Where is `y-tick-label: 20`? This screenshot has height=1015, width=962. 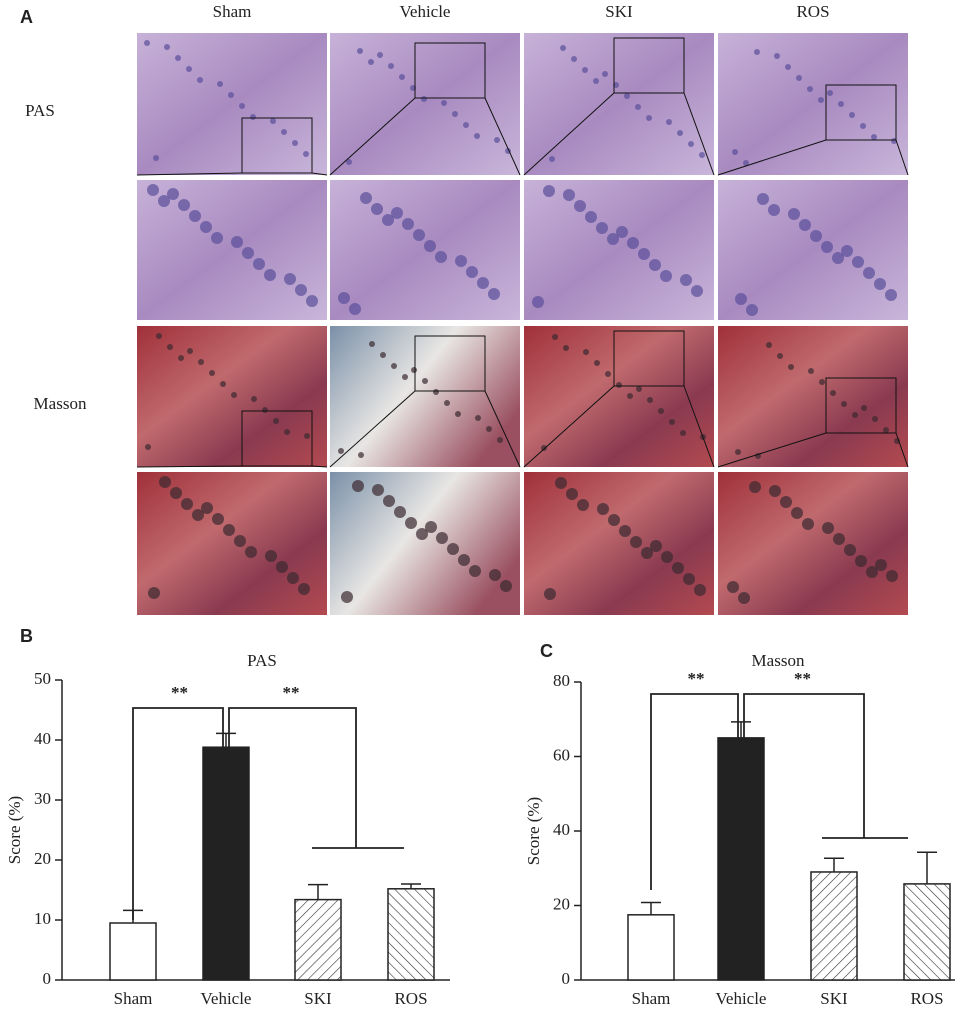
y-tick-label: 20 is located at coordinates (561, 903).